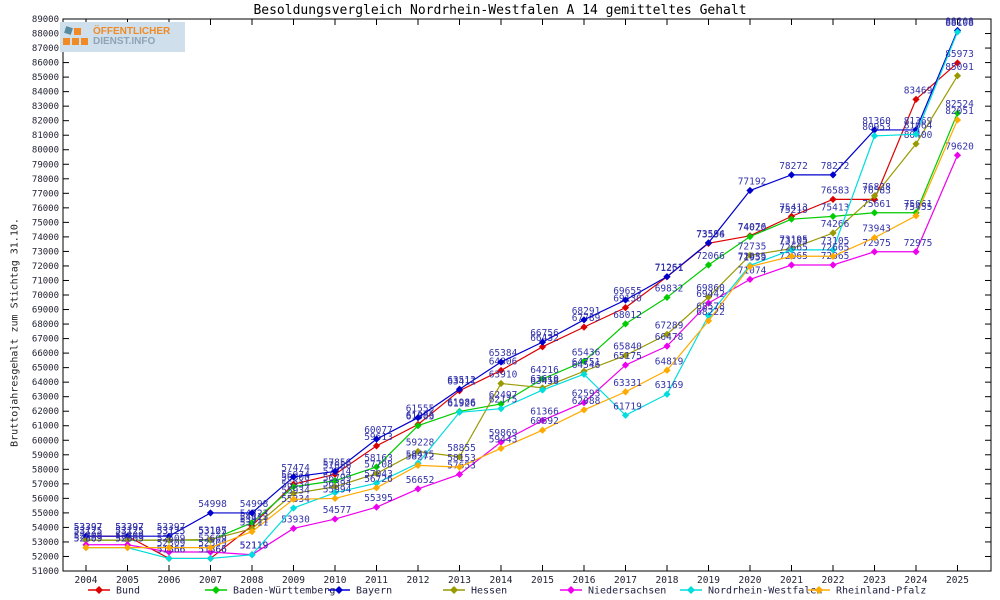 This screenshot has width=1000, height=600. Describe the element at coordinates (45, 209) in the screenshot. I see `y-tick-label: 76000` at that location.